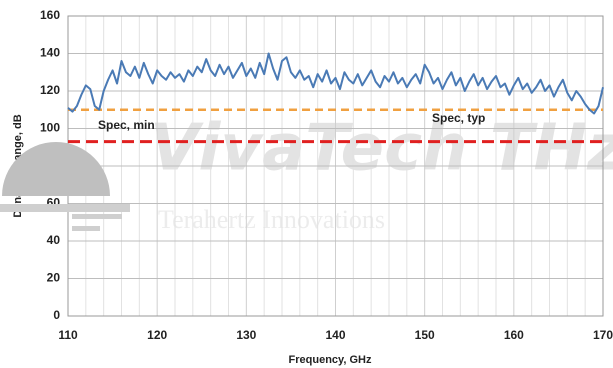 This screenshot has width=613, height=368. Describe the element at coordinates (271, 219) in the screenshot. I see `watermark-subtitle: Terahertz Innovations` at that location.